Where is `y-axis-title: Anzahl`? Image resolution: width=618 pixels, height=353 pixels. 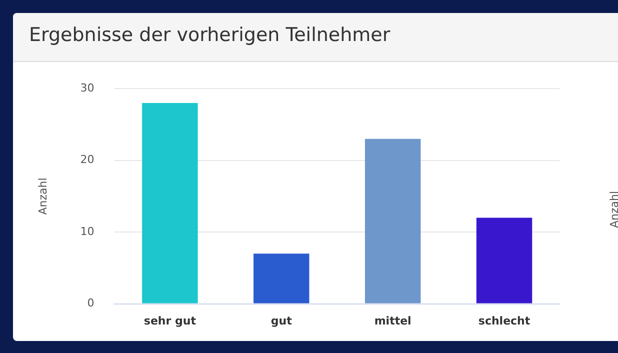 y-axis-title: Anzahl is located at coordinates (43, 196).